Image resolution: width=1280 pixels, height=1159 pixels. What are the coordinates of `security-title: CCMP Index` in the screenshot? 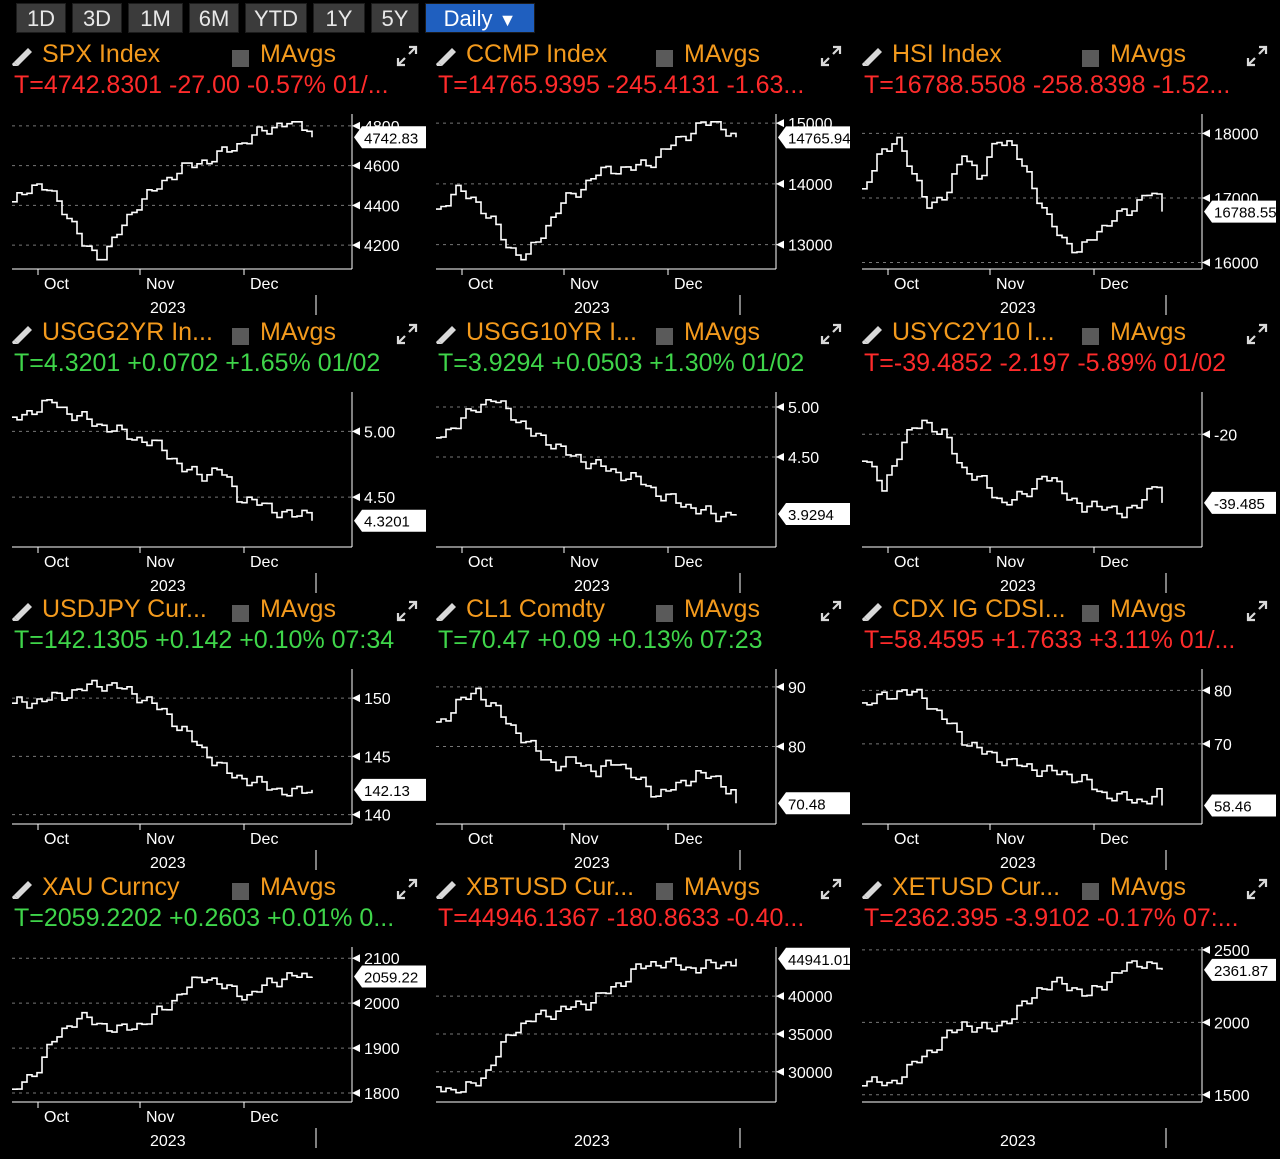 It's located at (537, 54).